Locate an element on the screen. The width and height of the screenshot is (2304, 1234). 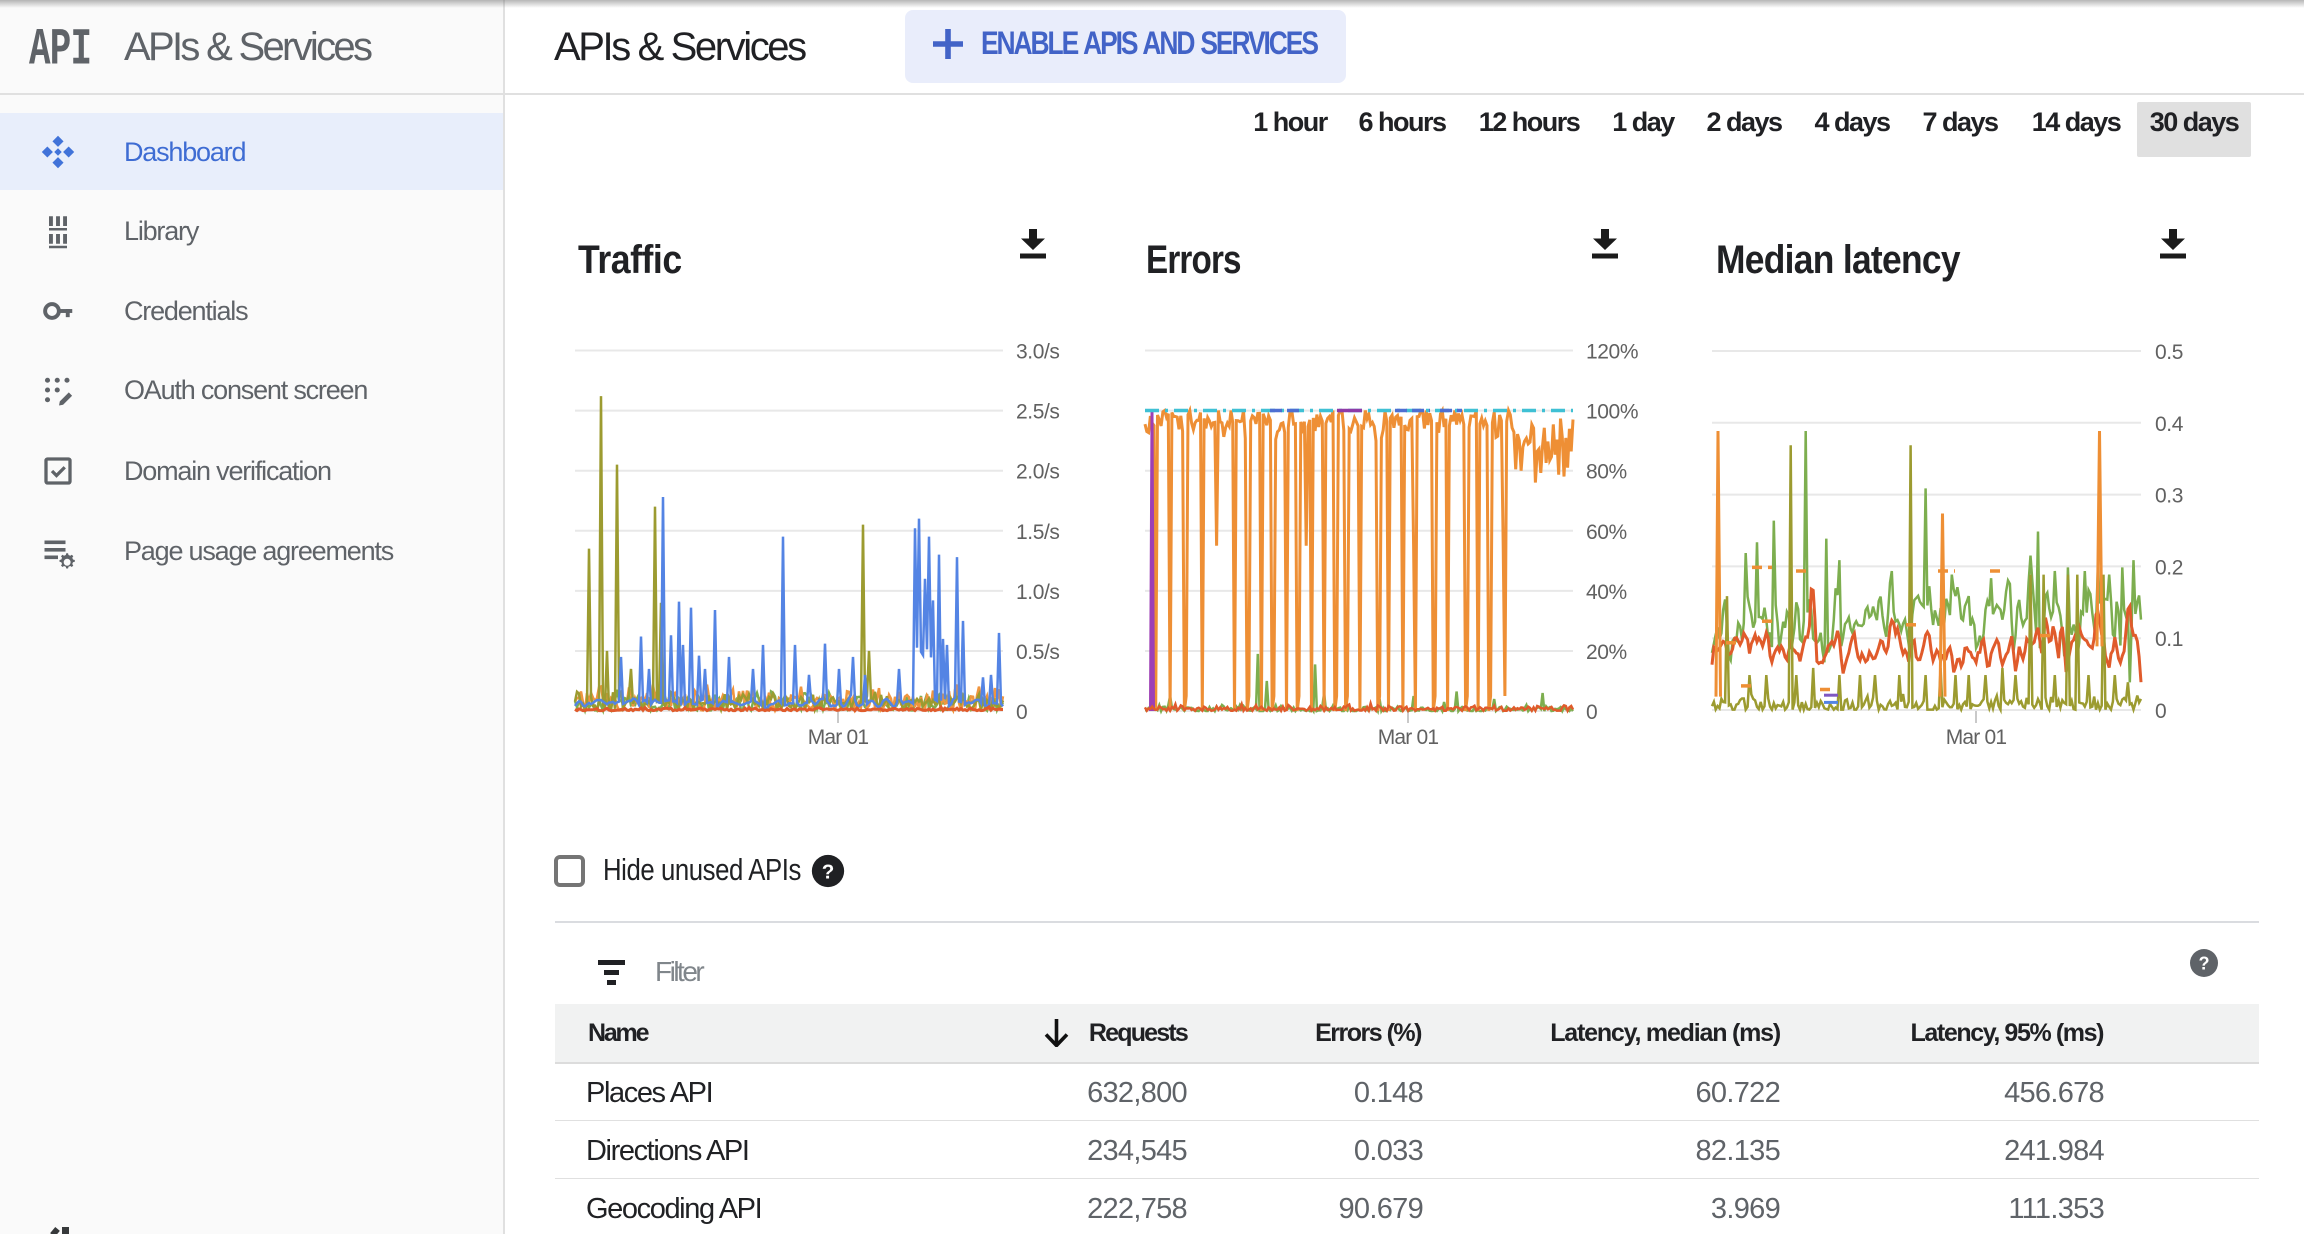
svg-text: 20% is located at coordinates (1606, 652).